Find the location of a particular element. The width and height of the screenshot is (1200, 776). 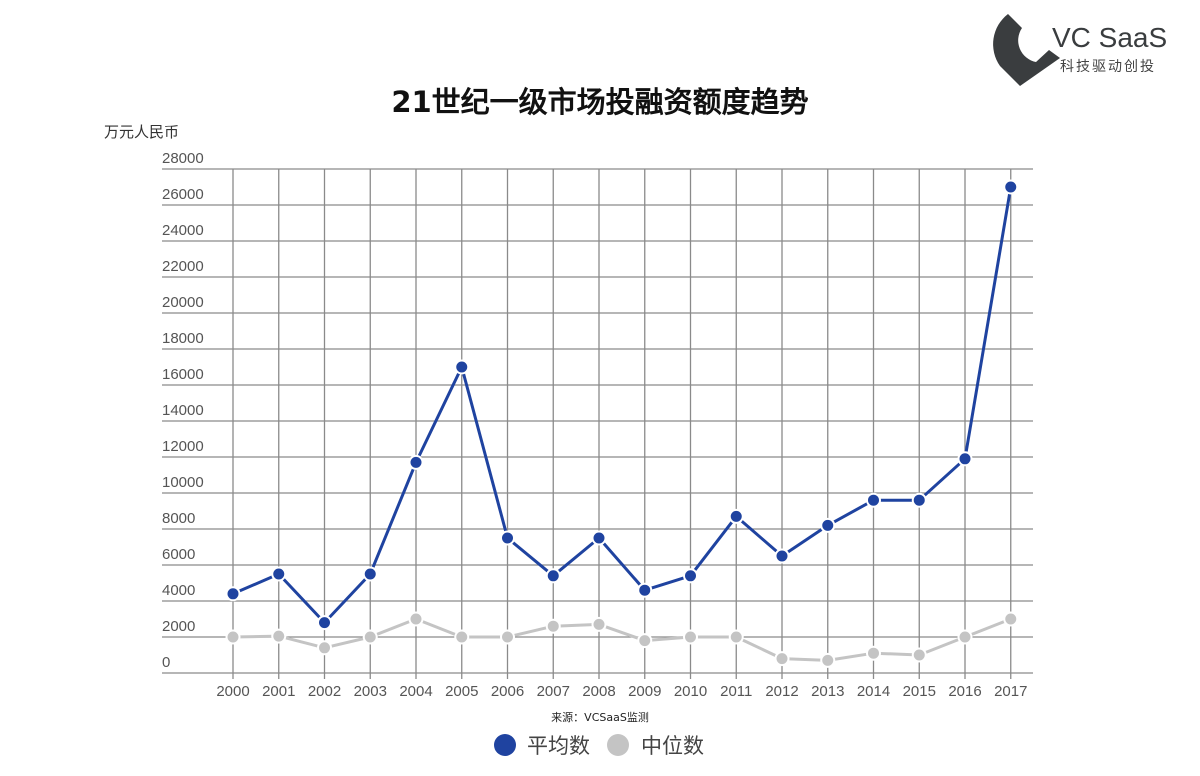

x-tick-label: 2011 is located at coordinates (736, 691).